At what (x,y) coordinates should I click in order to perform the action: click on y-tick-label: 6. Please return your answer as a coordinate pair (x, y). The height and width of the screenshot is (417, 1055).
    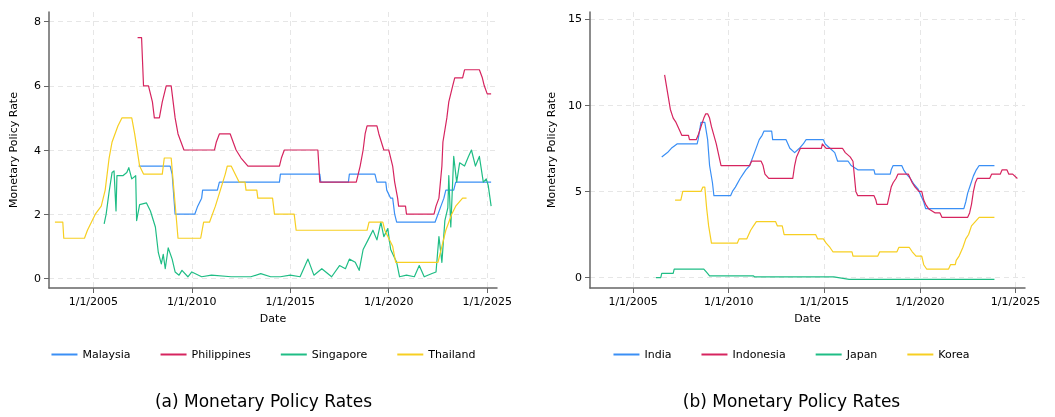
    Looking at the image, I should click on (37, 86).